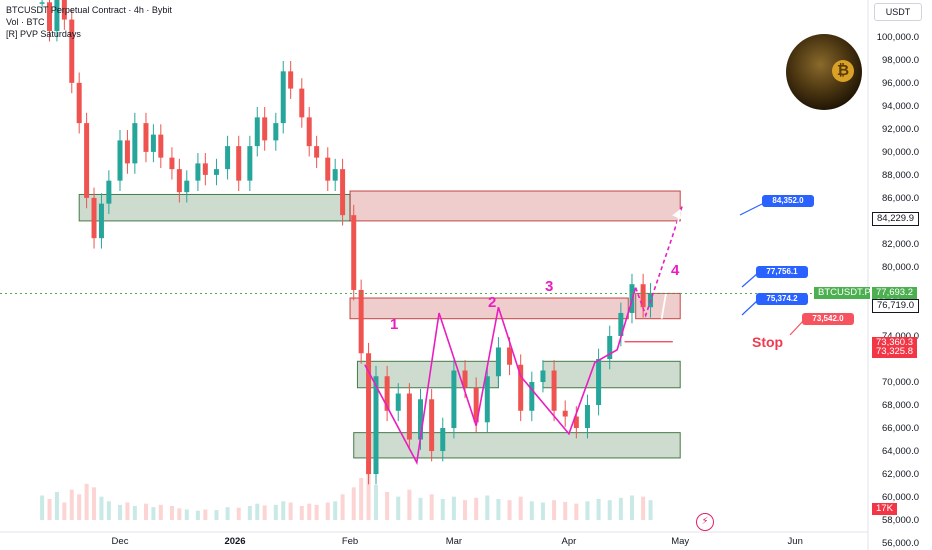 The height and width of the screenshot is (550, 932). Describe the element at coordinates (900, 129) in the screenshot. I see `price-tick-label: 92,000.0` at that location.